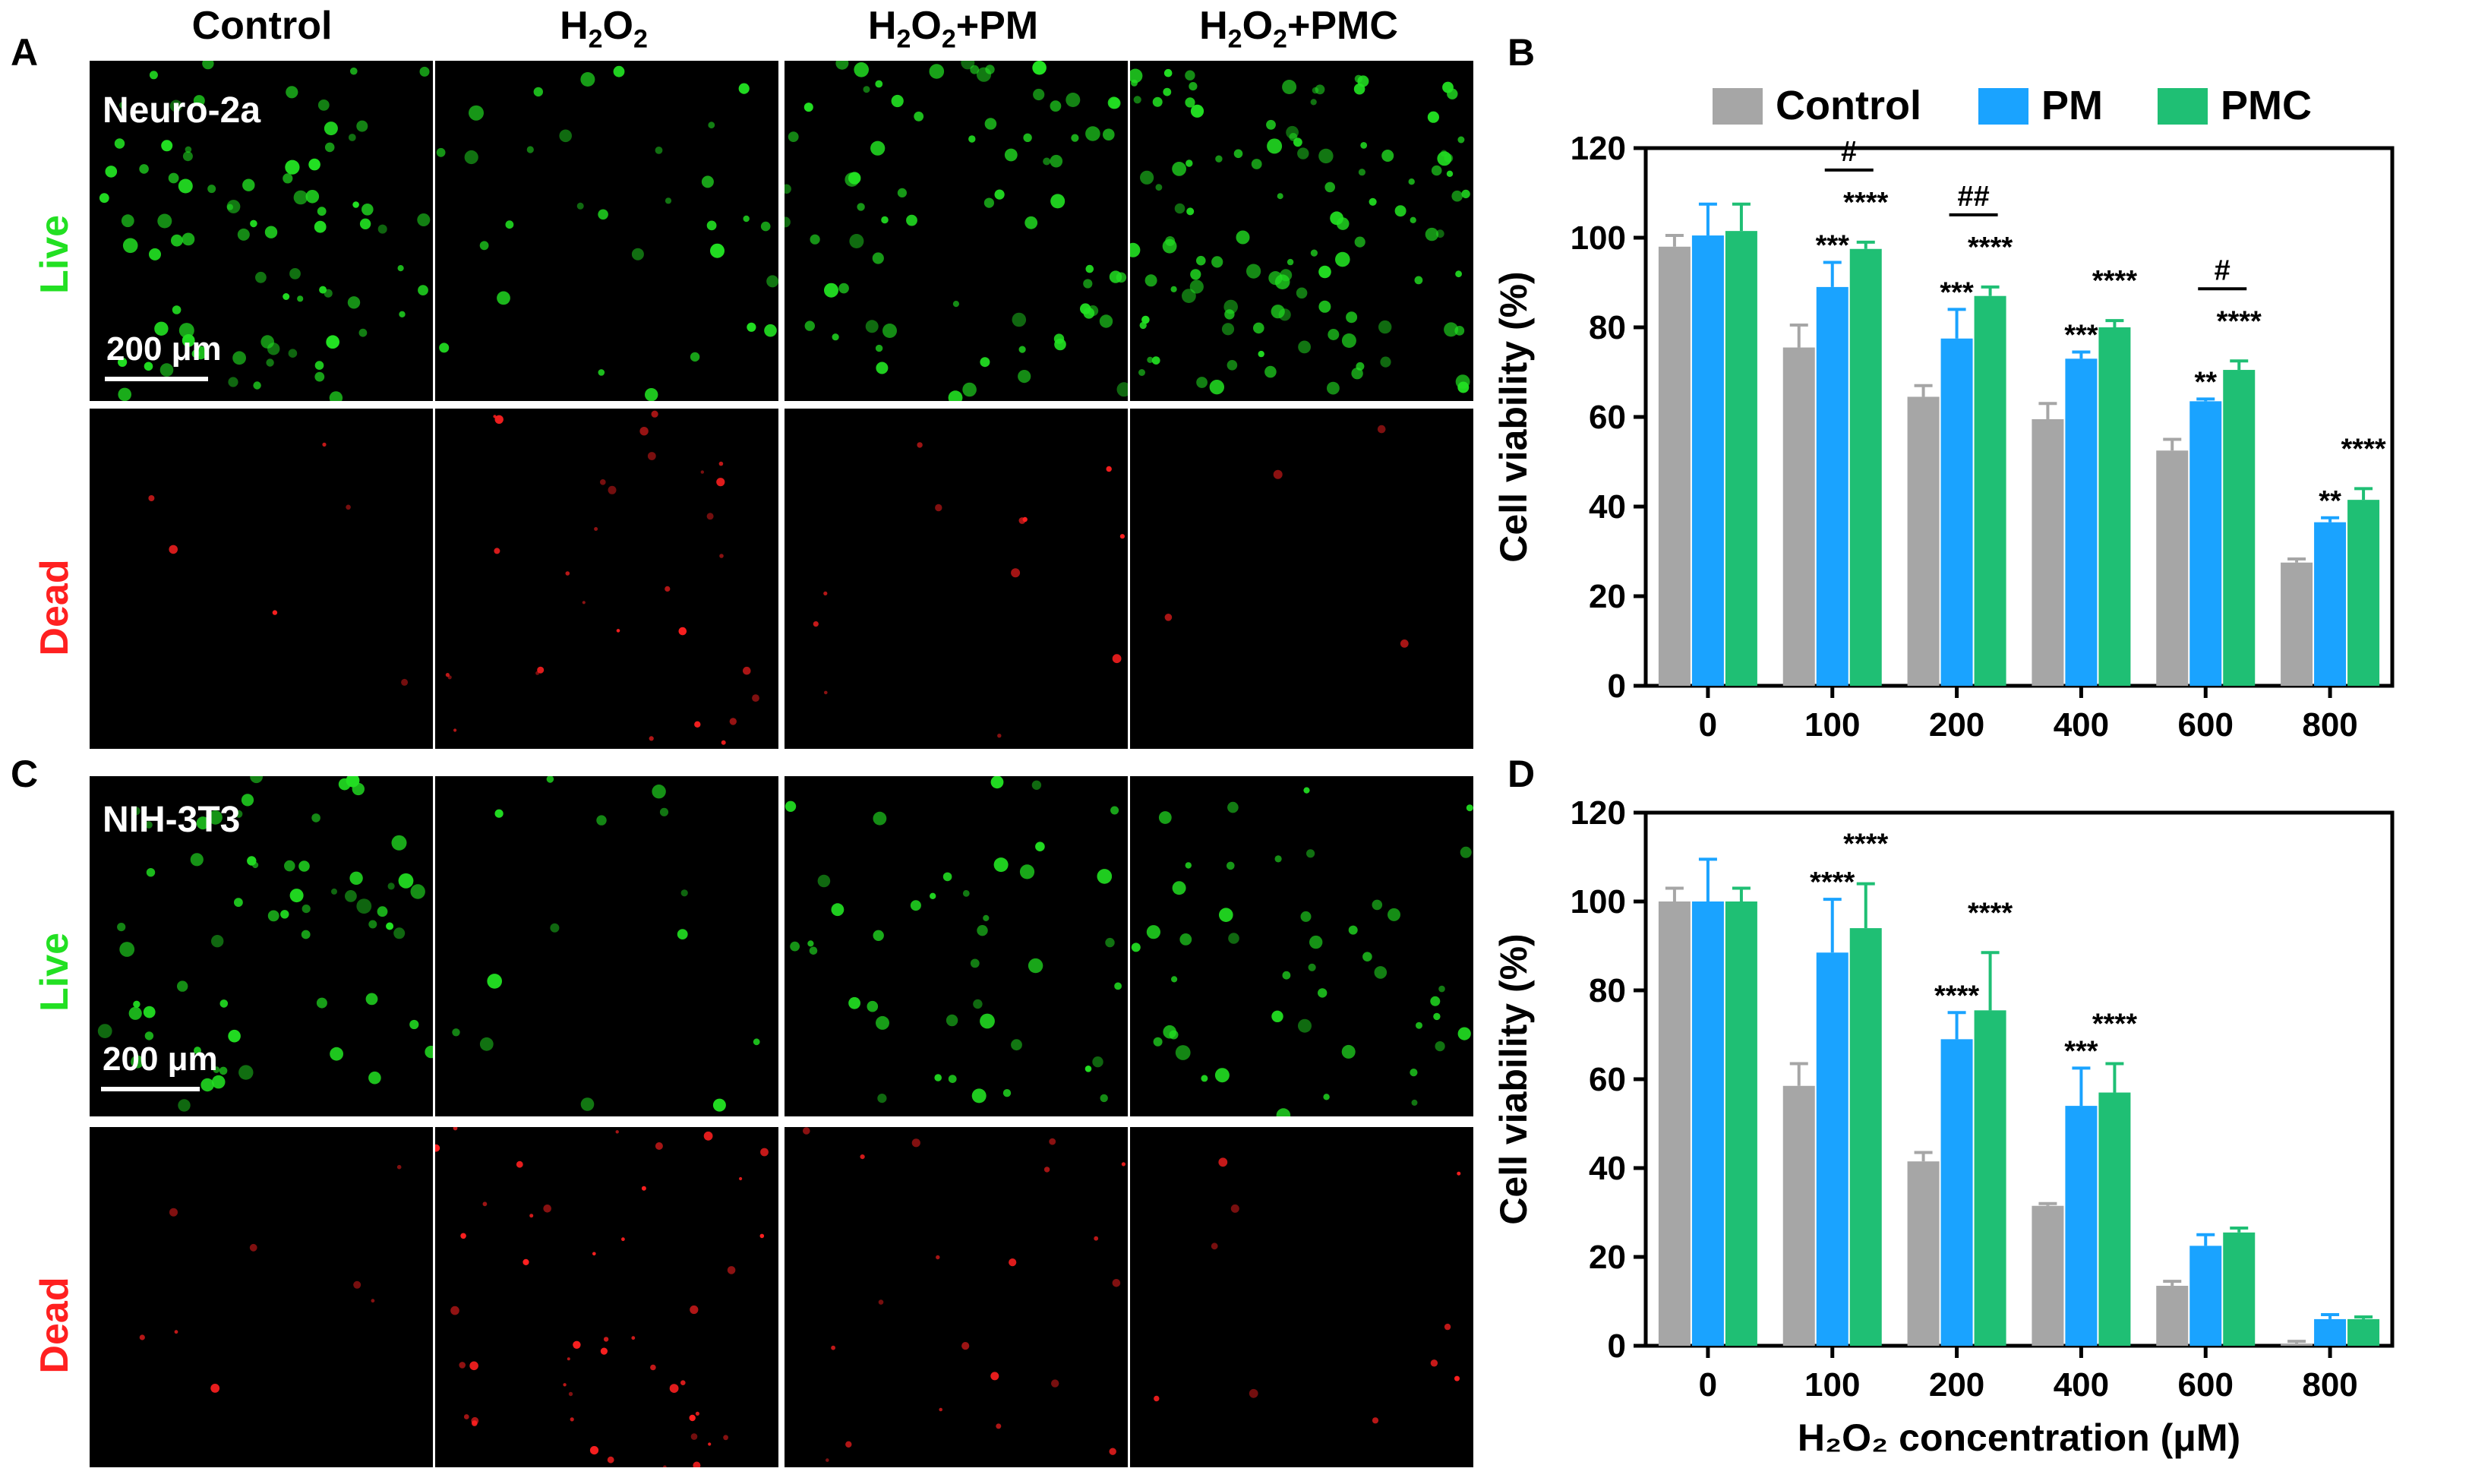 This screenshot has height=1484, width=2472. I want to click on significance-marker: **, so click(2330, 501).